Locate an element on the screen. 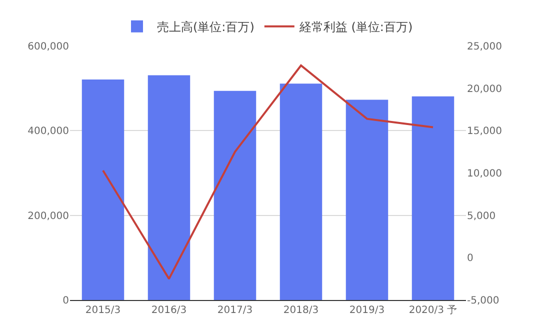 The image size is (536, 330). x-tick-label: 2018/3 is located at coordinates (301, 310).